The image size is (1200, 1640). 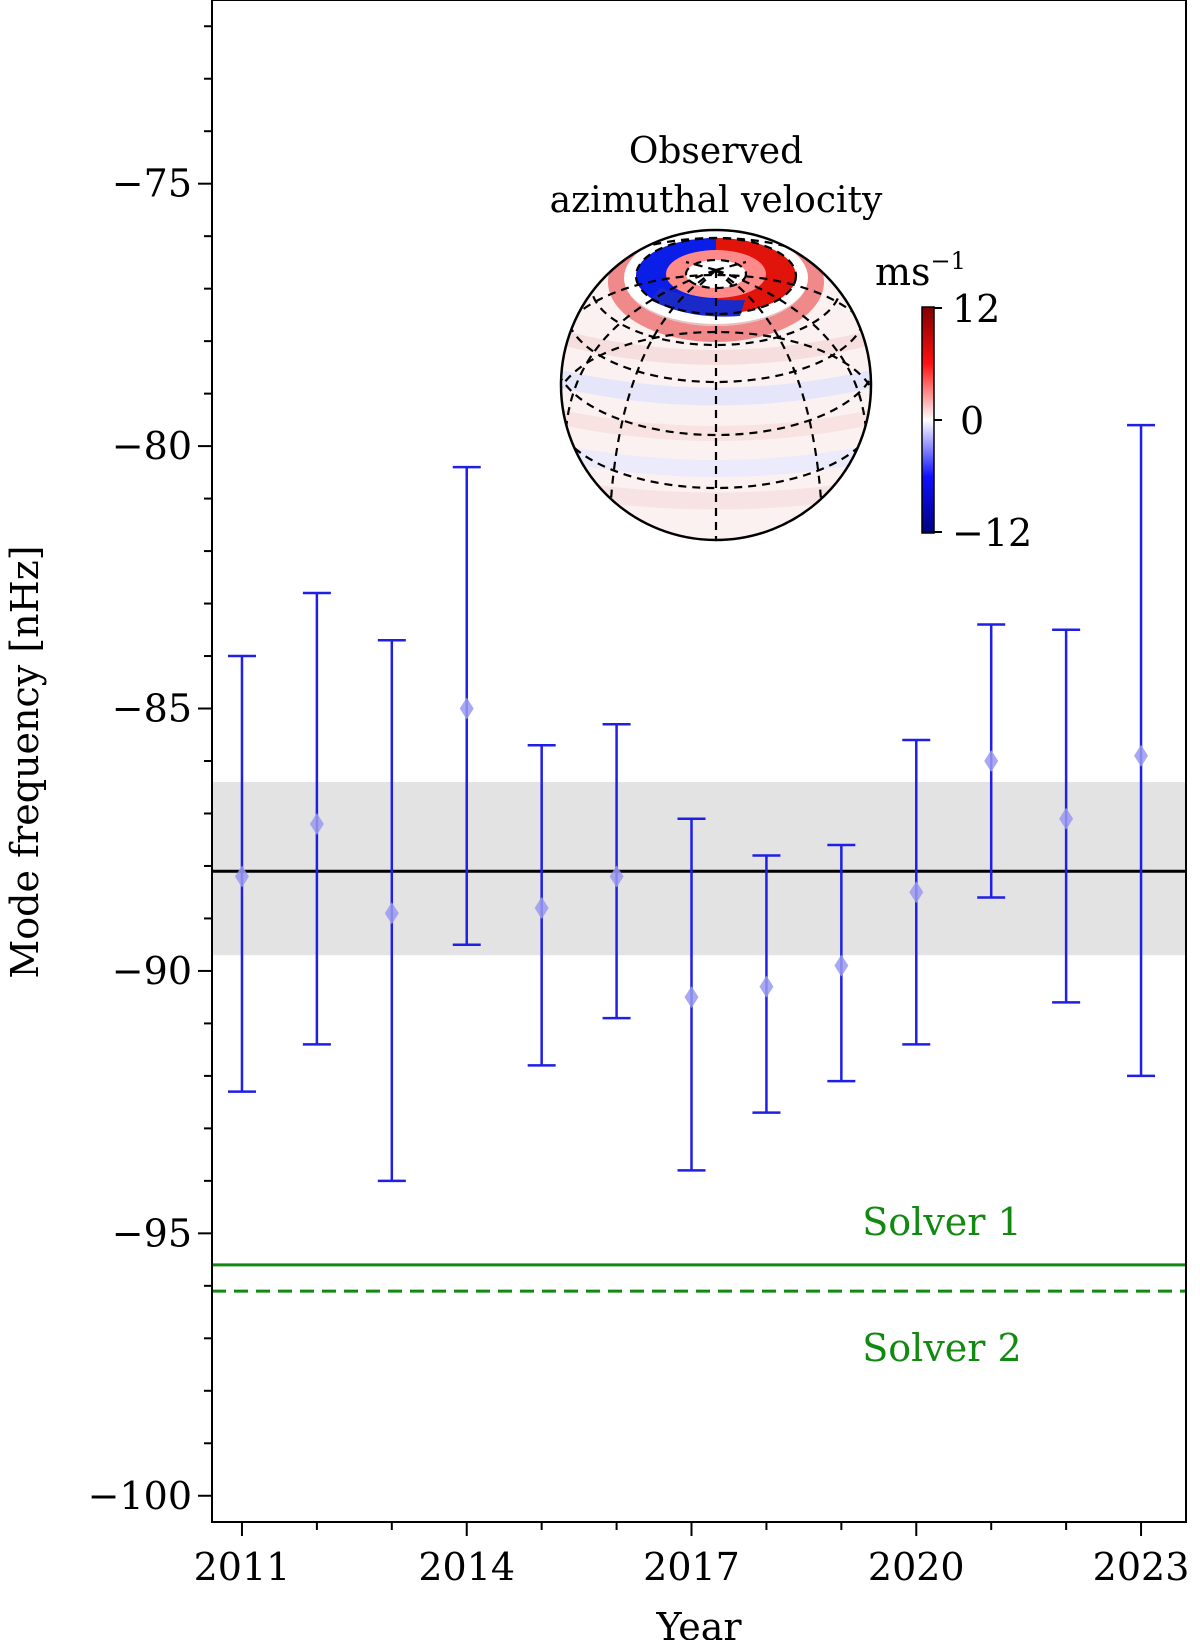 What do you see at coordinates (716, 200) in the screenshot?
I see `inset-title-line2: azimuthal velocity` at bounding box center [716, 200].